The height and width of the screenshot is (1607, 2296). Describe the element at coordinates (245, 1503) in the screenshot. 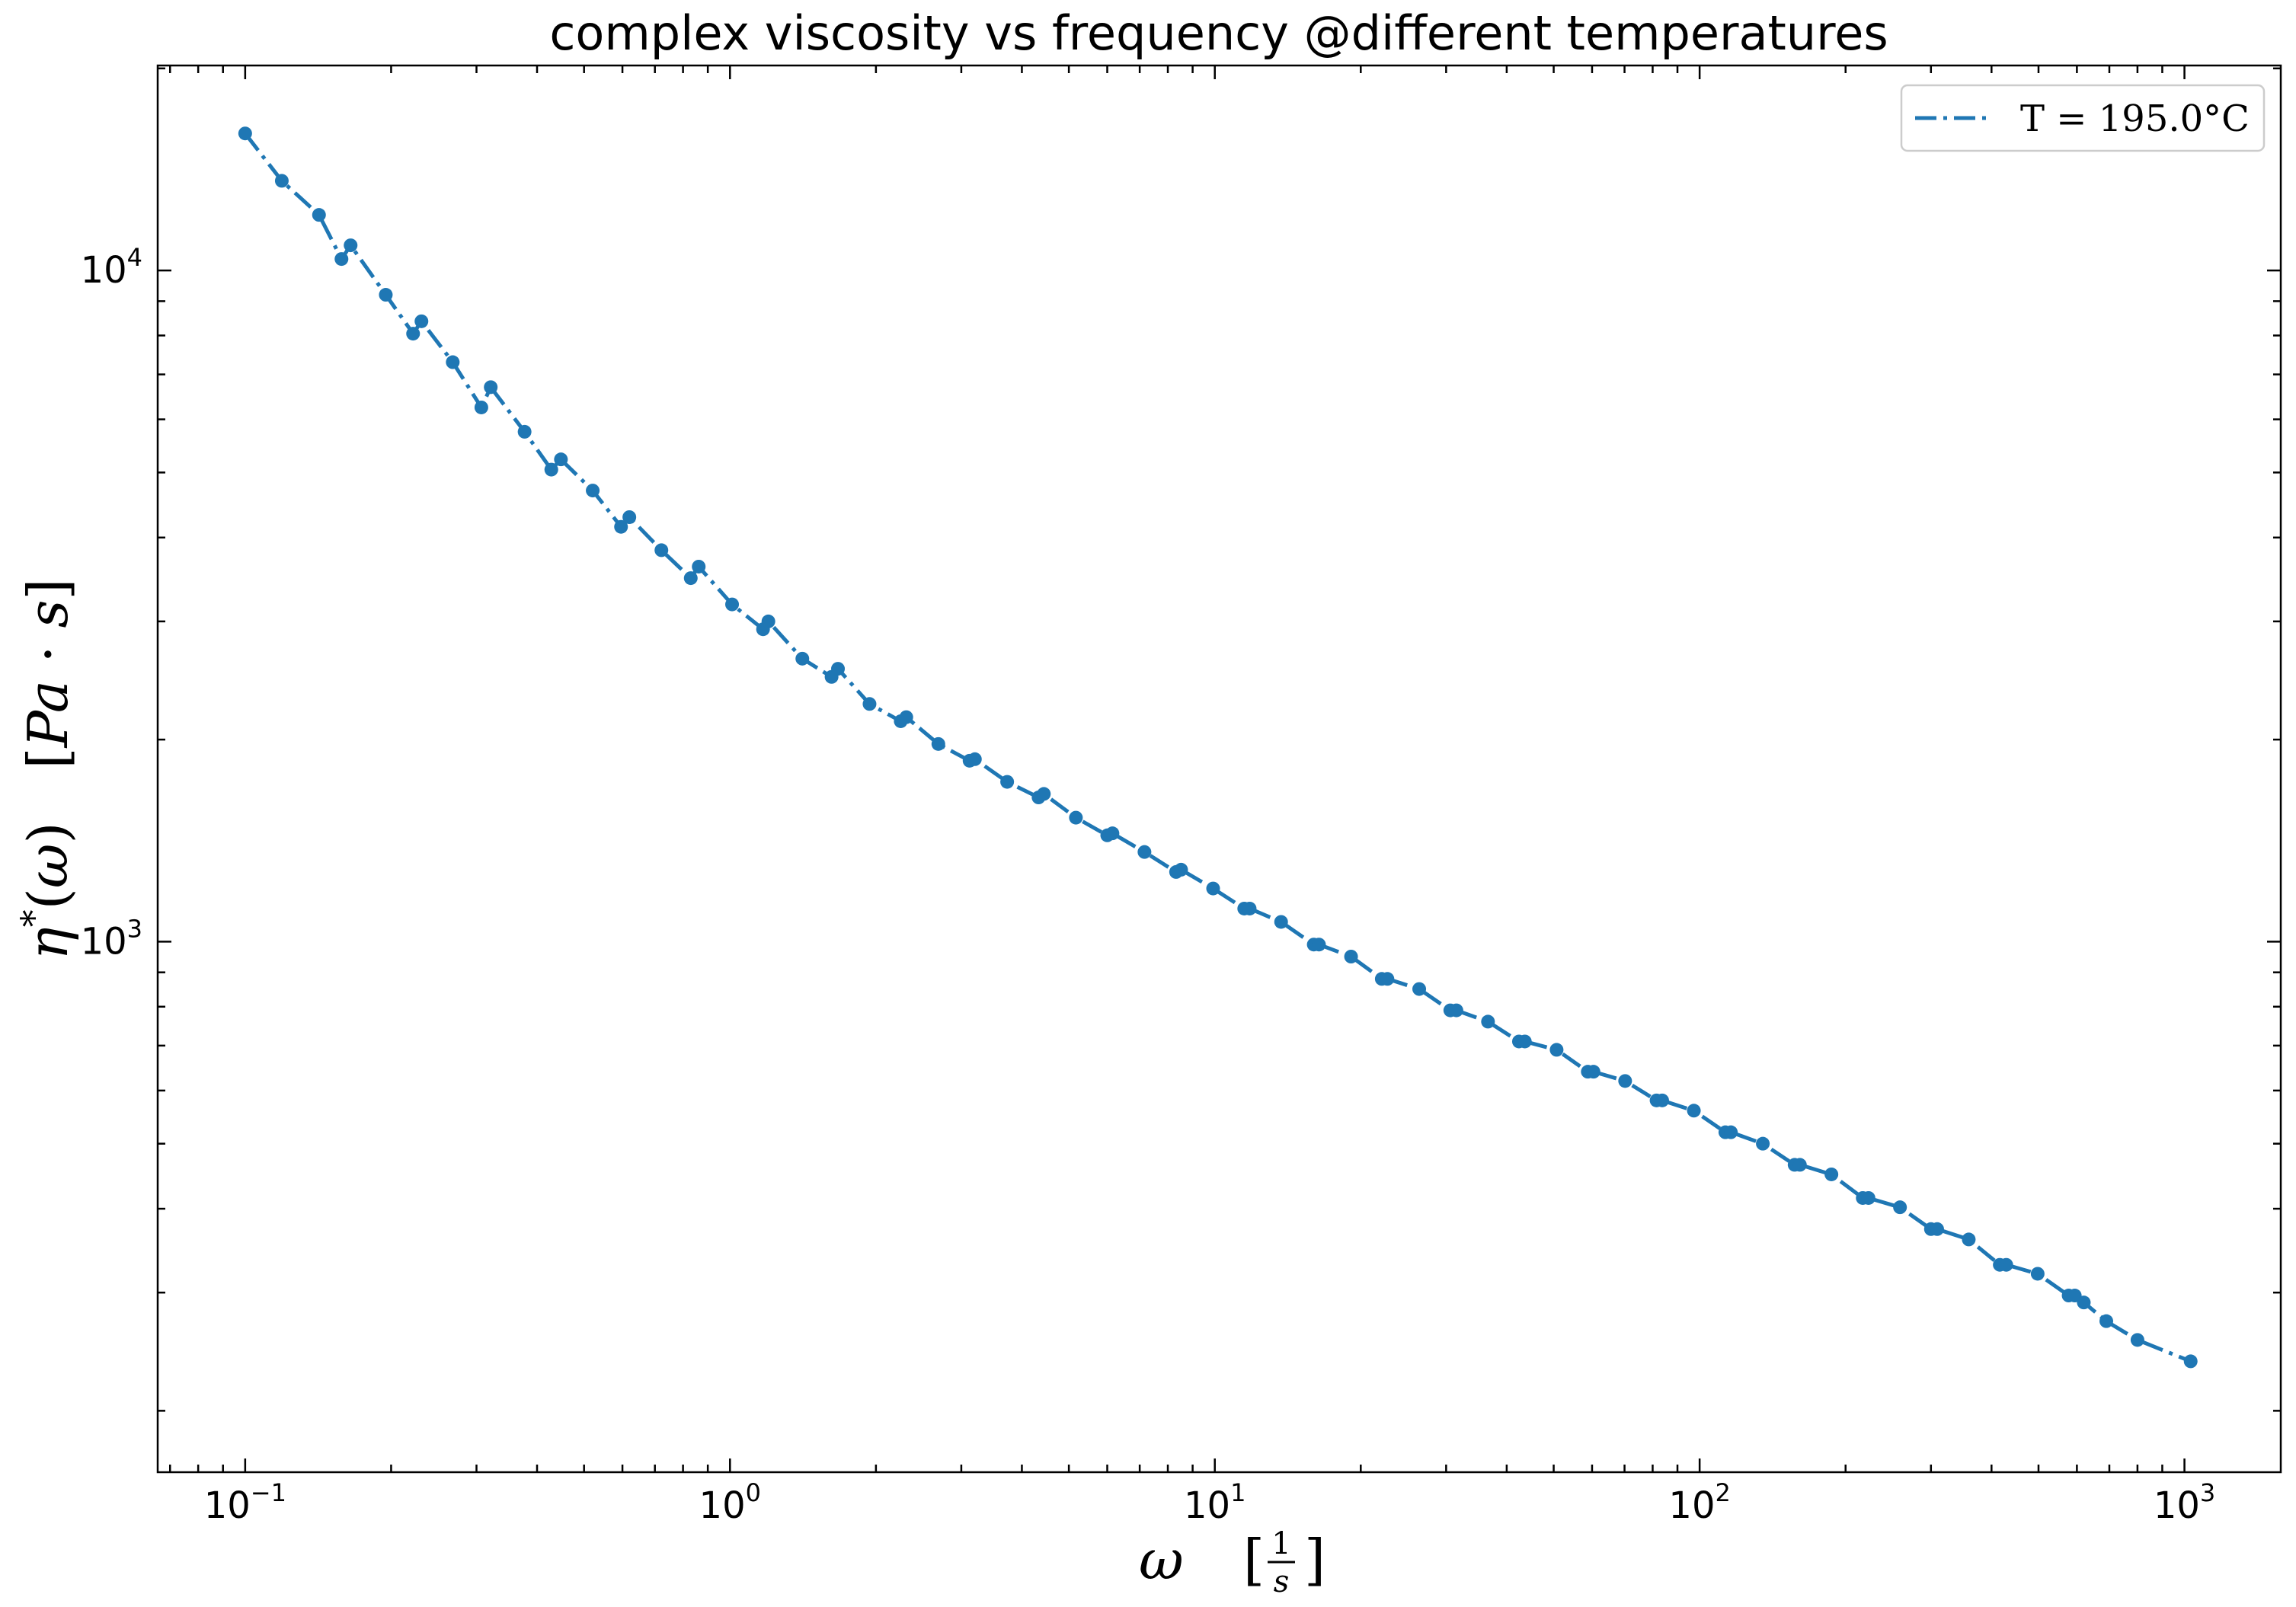

I see `x-tick-label: 10⁻¹` at that location.